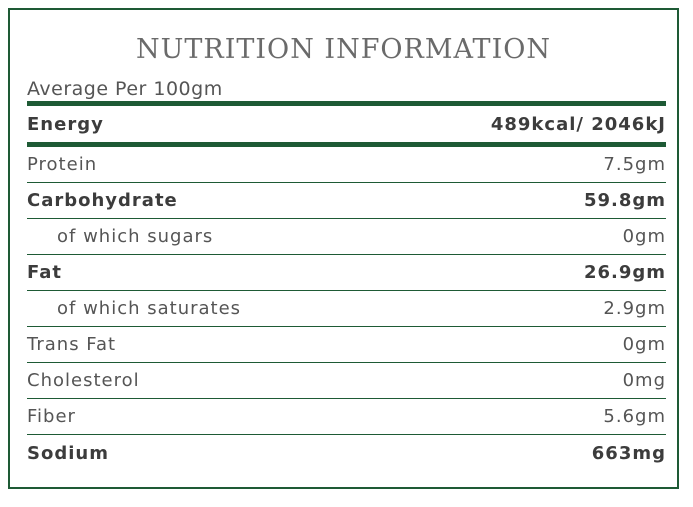  Describe the element at coordinates (346, 165) in the screenshot. I see `row-protein: Protein 7.5gm` at that location.